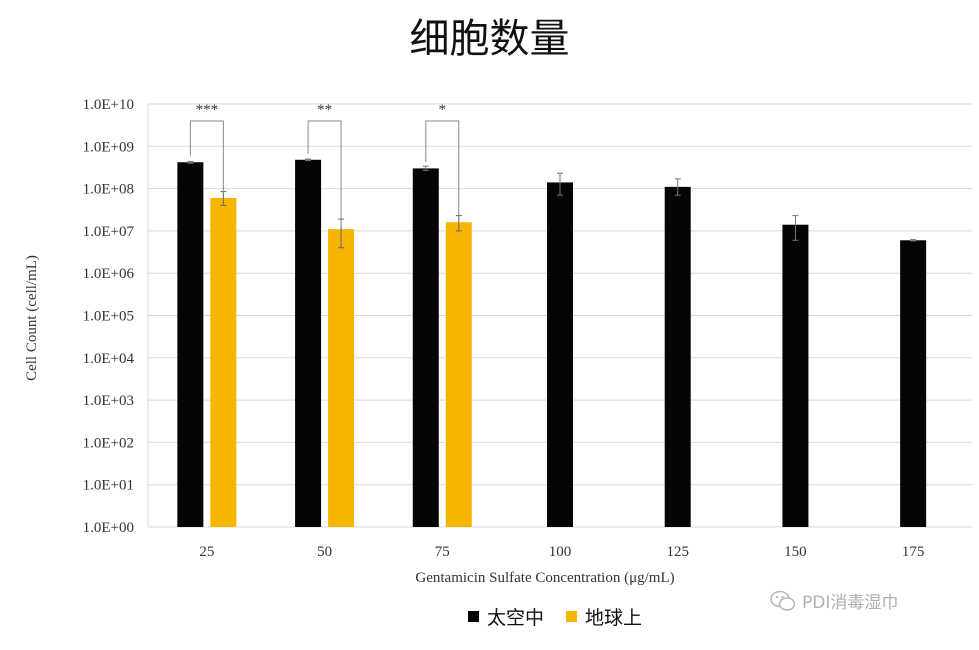  Describe the element at coordinates (324, 552) in the screenshot. I see `x-tick-label: 50` at that location.